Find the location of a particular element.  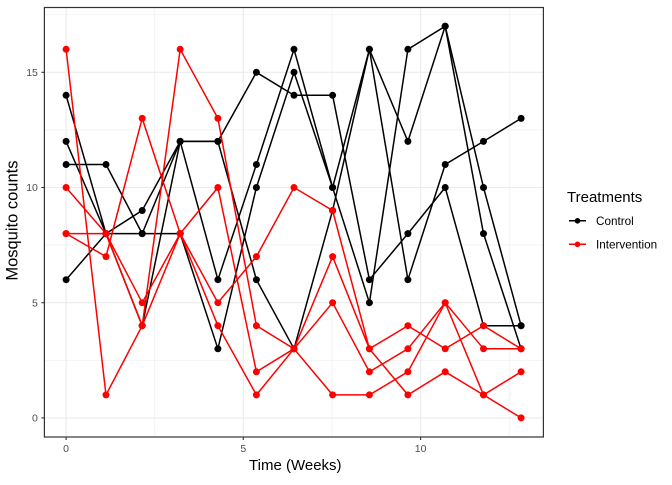

svg-text: Mosquito counts is located at coordinates (13, 221).